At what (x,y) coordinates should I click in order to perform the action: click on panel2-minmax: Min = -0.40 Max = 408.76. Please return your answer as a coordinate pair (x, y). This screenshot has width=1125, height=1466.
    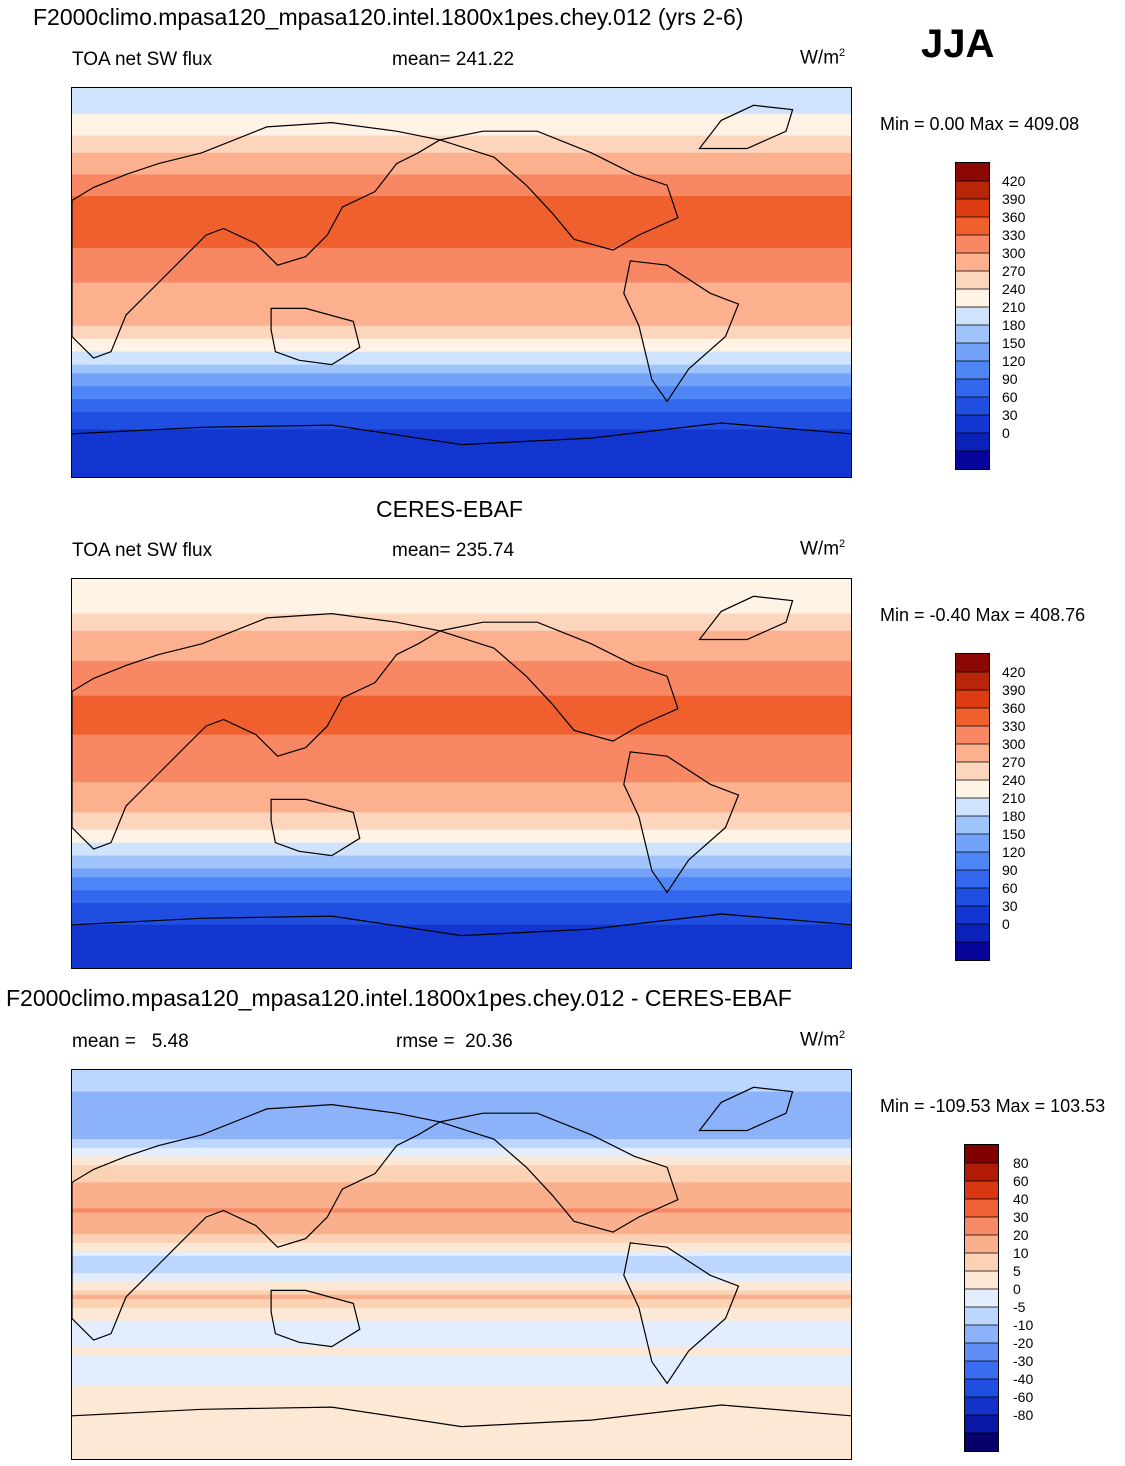
    Looking at the image, I should click on (983, 615).